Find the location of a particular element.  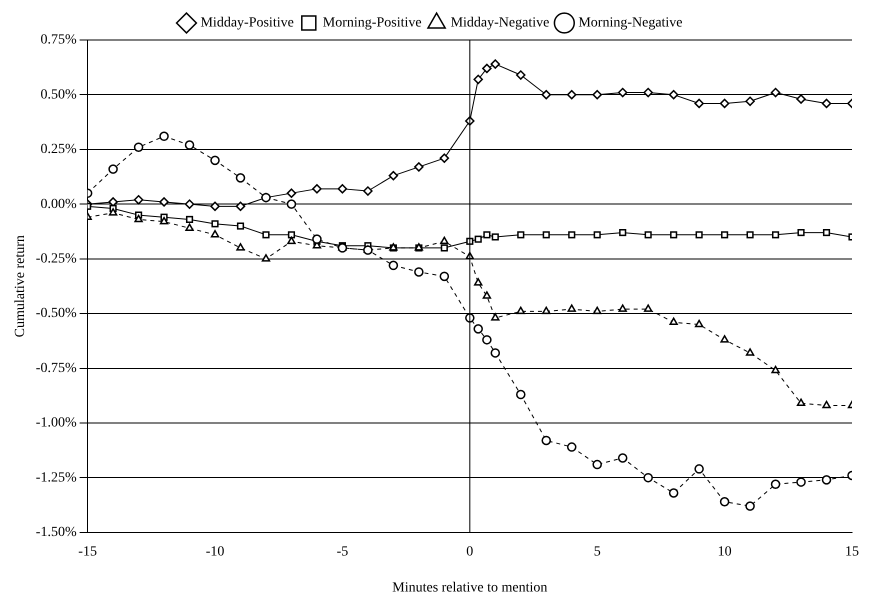

y-tick-label: -0.25% is located at coordinates (56, 259).